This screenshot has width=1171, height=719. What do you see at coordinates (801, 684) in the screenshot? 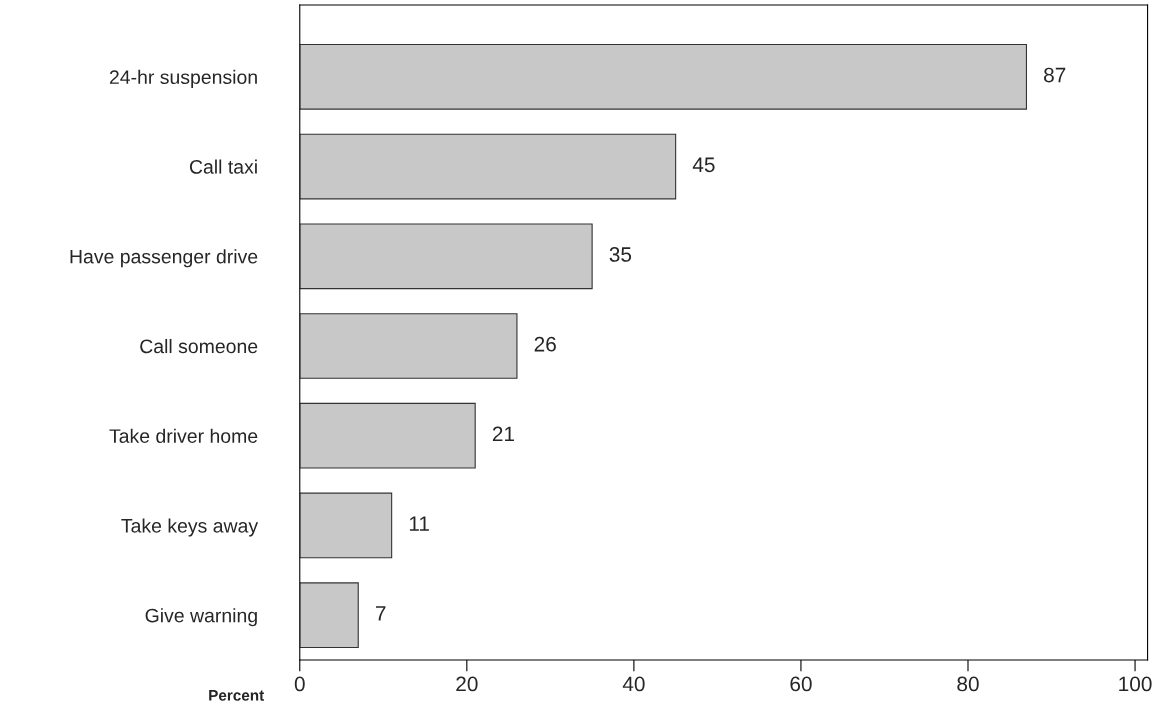
I see `x-tick-label: 60` at bounding box center [801, 684].